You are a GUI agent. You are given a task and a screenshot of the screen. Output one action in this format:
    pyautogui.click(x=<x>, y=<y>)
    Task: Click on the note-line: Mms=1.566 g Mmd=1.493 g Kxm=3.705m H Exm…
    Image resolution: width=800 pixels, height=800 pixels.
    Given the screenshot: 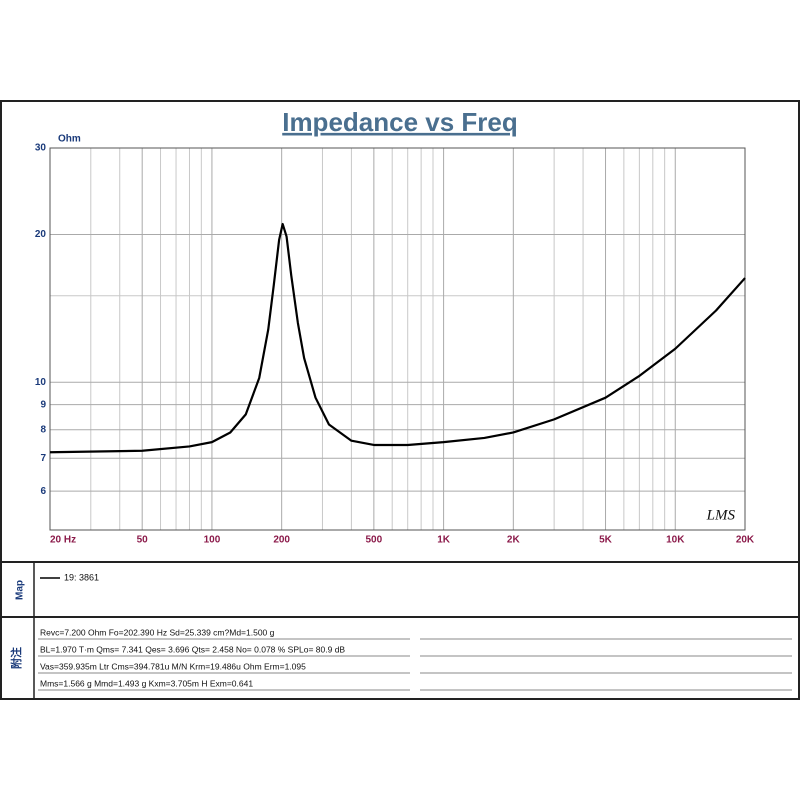 What is the action you would take?
    pyautogui.click(x=146, y=683)
    